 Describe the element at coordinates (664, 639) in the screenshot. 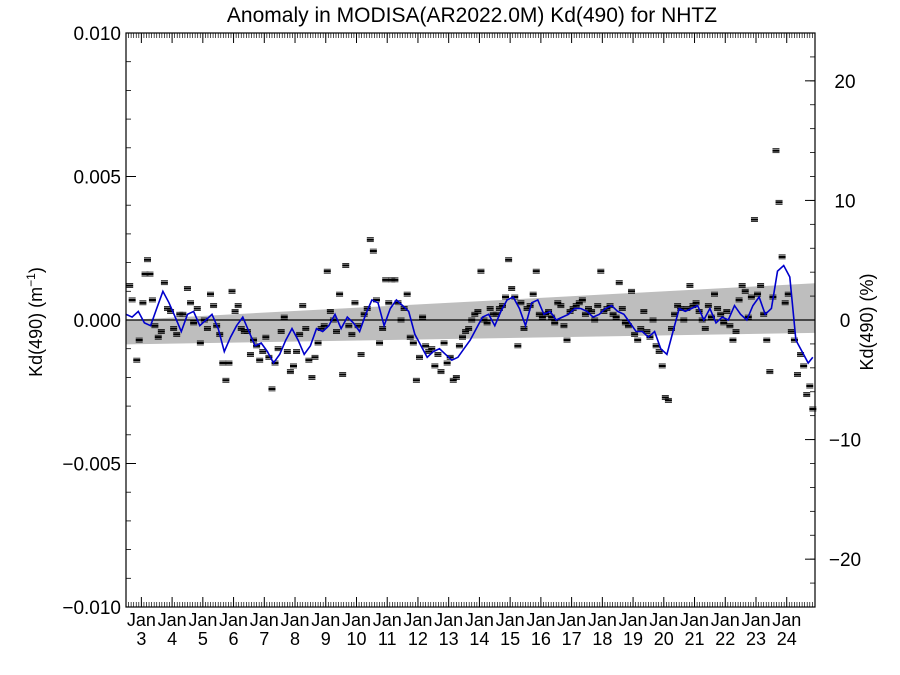

I see `x-tick-label-year: 20` at that location.